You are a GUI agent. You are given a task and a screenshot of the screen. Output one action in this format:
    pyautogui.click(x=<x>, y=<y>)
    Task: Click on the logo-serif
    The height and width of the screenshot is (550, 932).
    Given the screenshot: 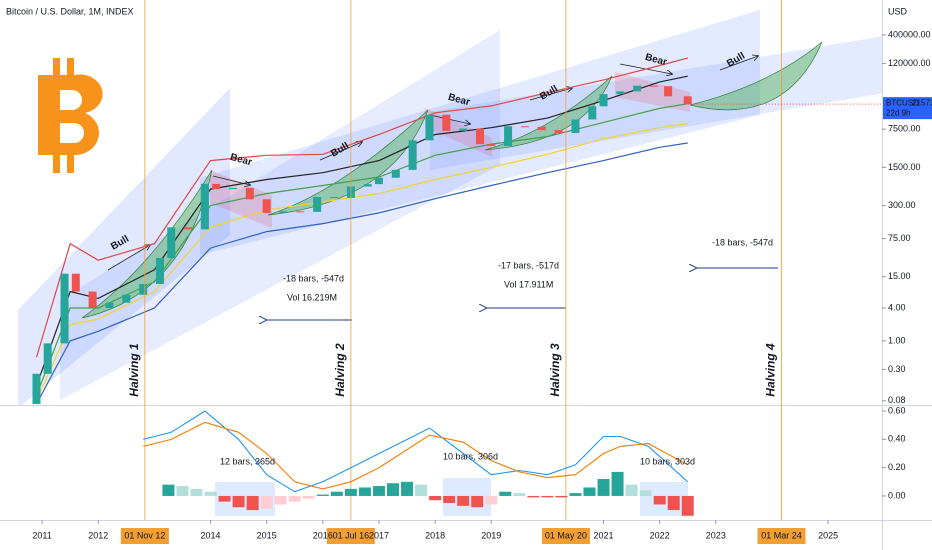 What is the action you would take?
    pyautogui.click(x=43, y=115)
    